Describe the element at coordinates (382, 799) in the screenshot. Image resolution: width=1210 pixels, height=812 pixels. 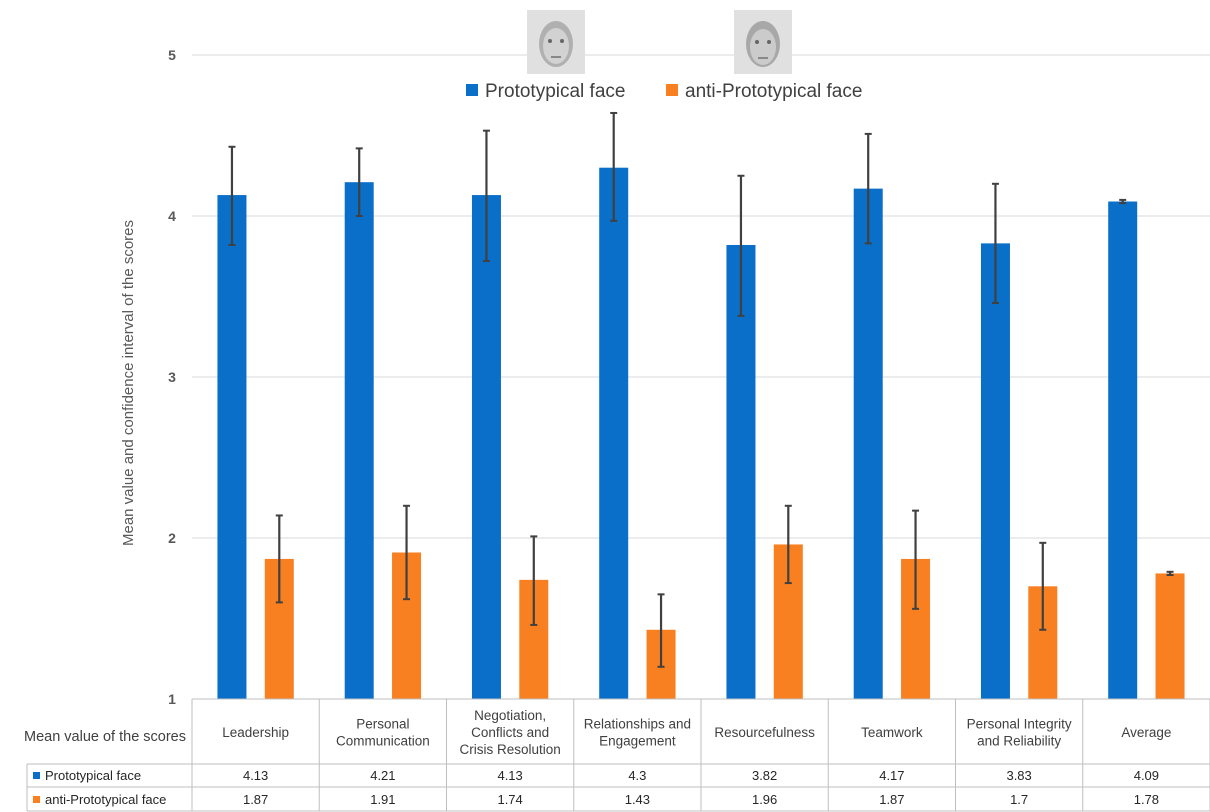
I see `table-cell: 1.91` at that location.